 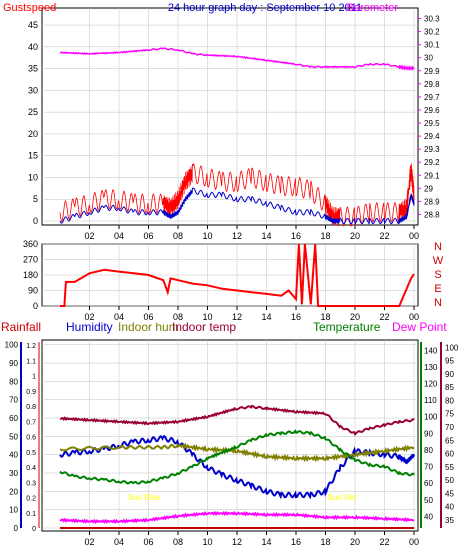 I want to click on dew-point-tick-label: 45, so click(x=449, y=493).